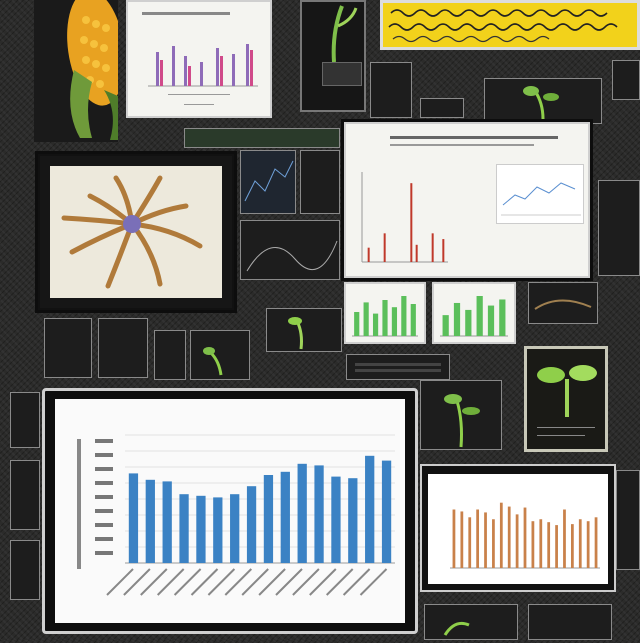 This screenshot has height=643, width=640. Describe the element at coordinates (262, 138) in the screenshot. I see `green-tile-row2` at that location.